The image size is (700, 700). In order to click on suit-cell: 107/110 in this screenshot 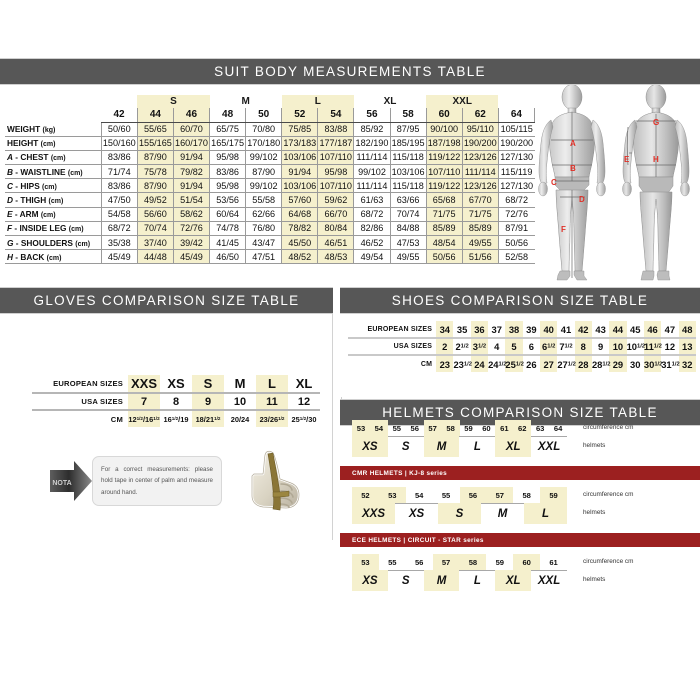, I will do `click(444, 172)`.